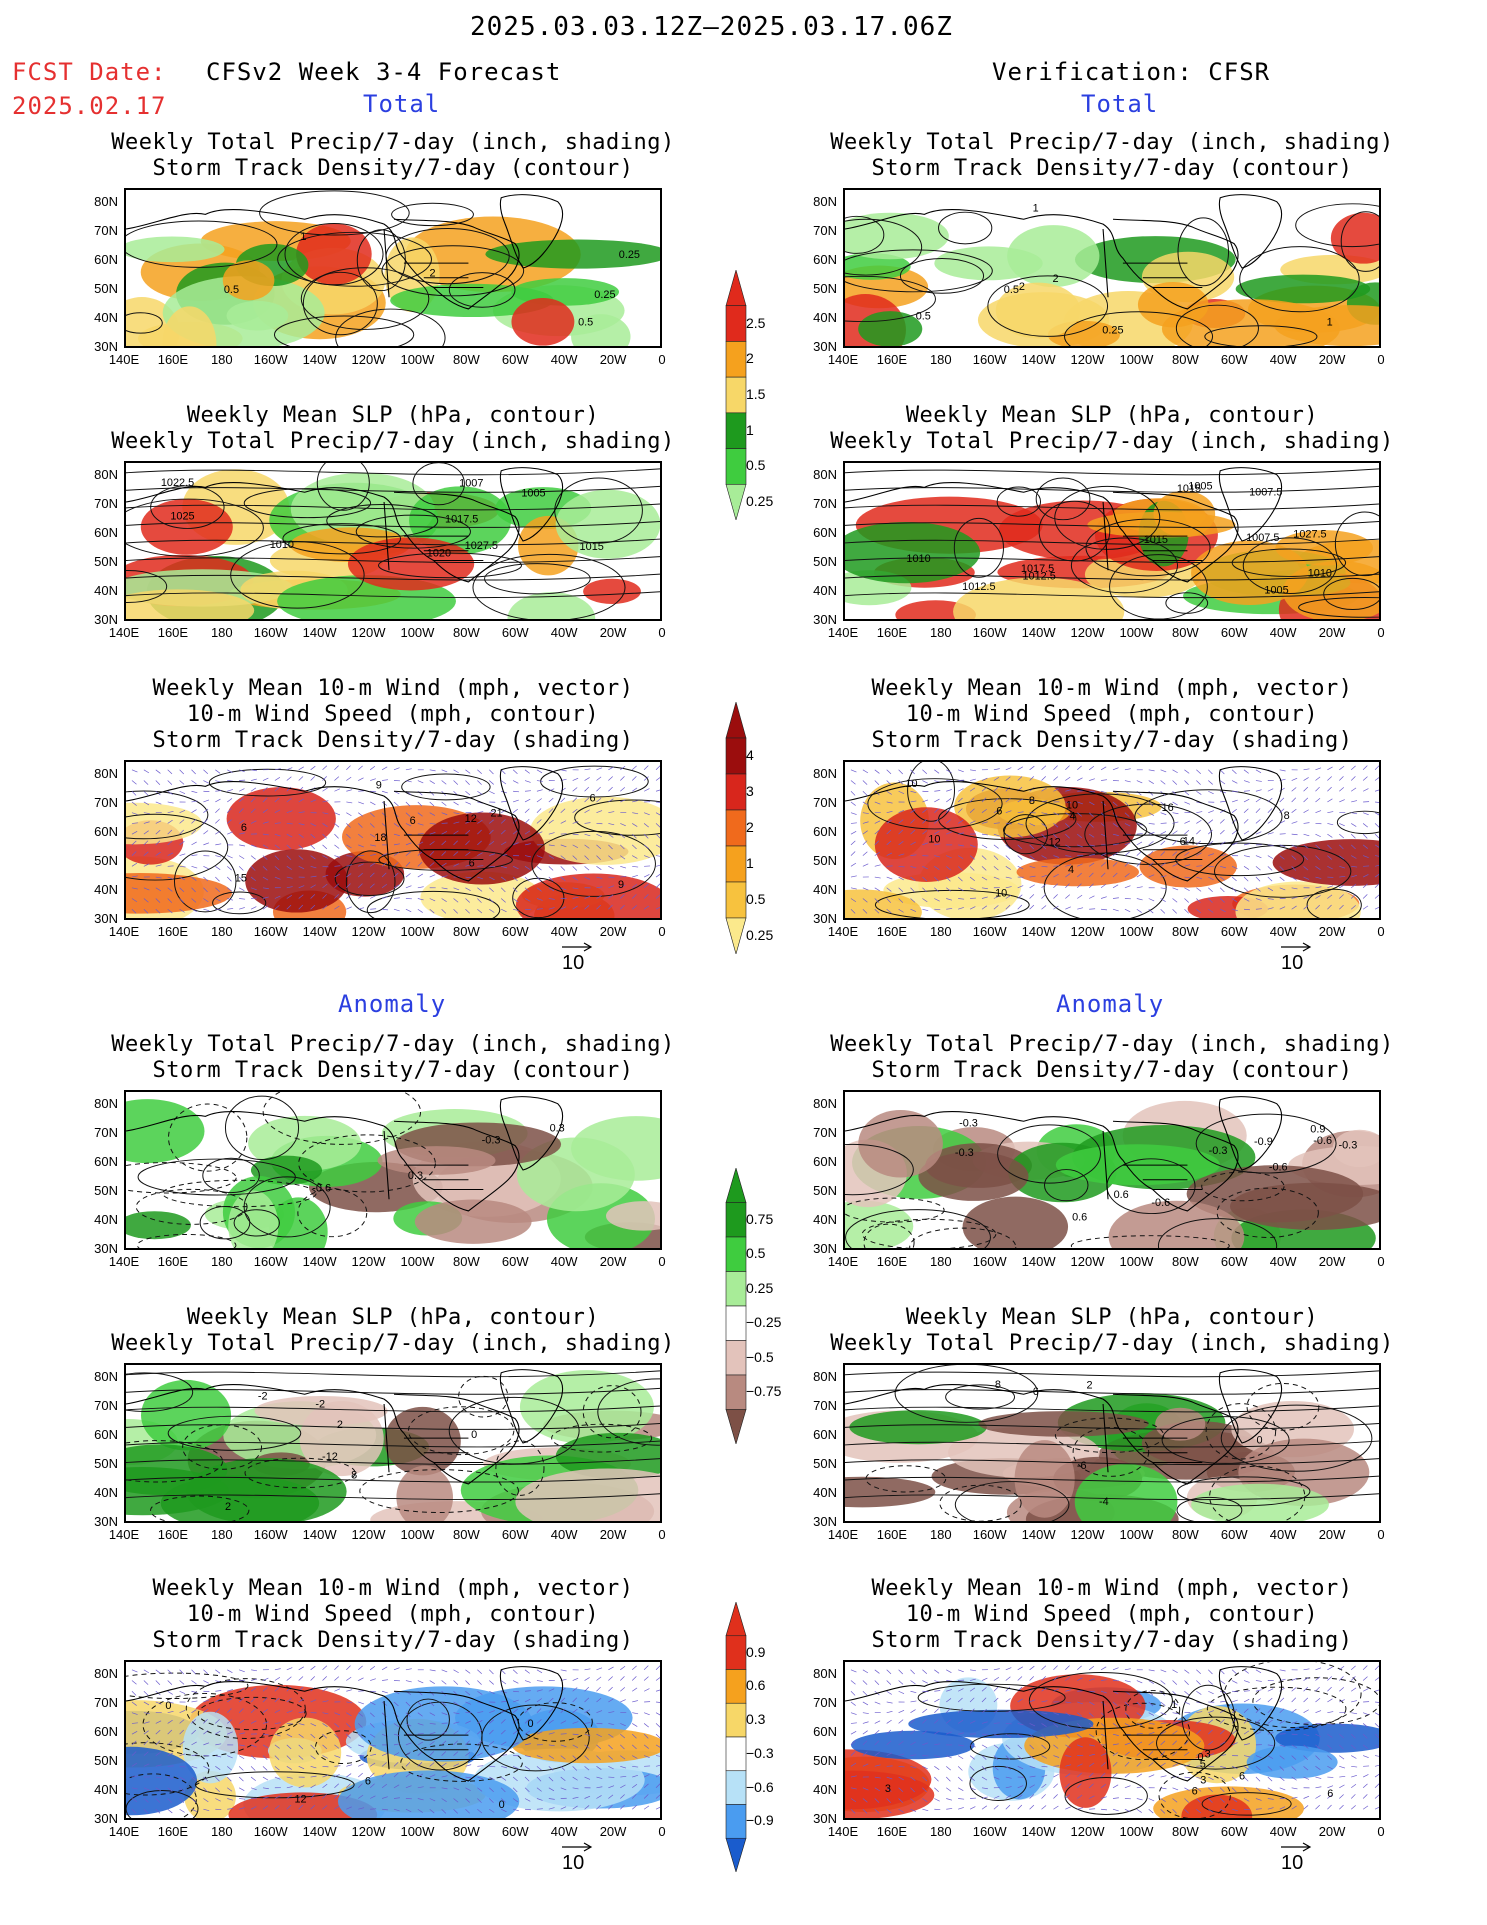  Describe the element at coordinates (968, 1123) in the screenshot. I see `contour-label: -0.3` at that location.